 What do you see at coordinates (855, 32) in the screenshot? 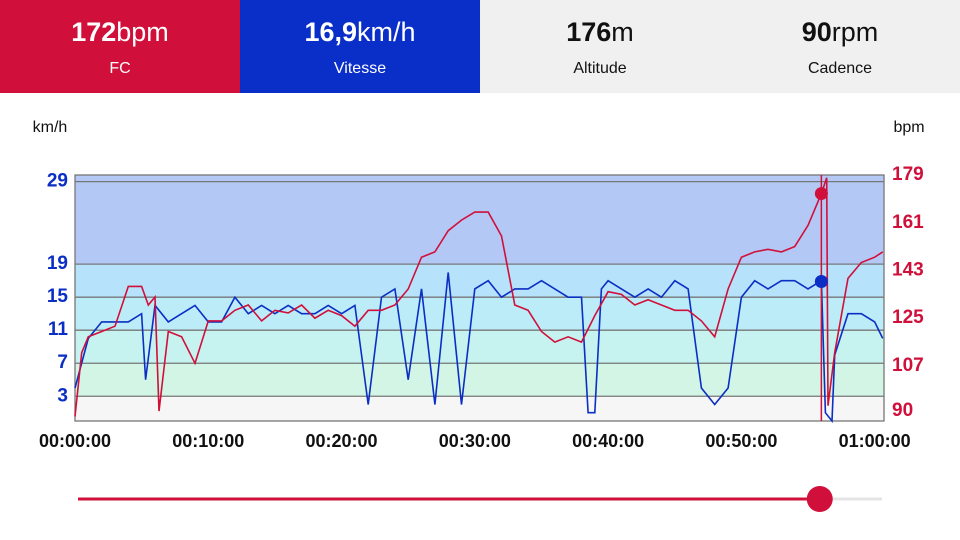
I see `unit: rpm` at bounding box center [855, 32].